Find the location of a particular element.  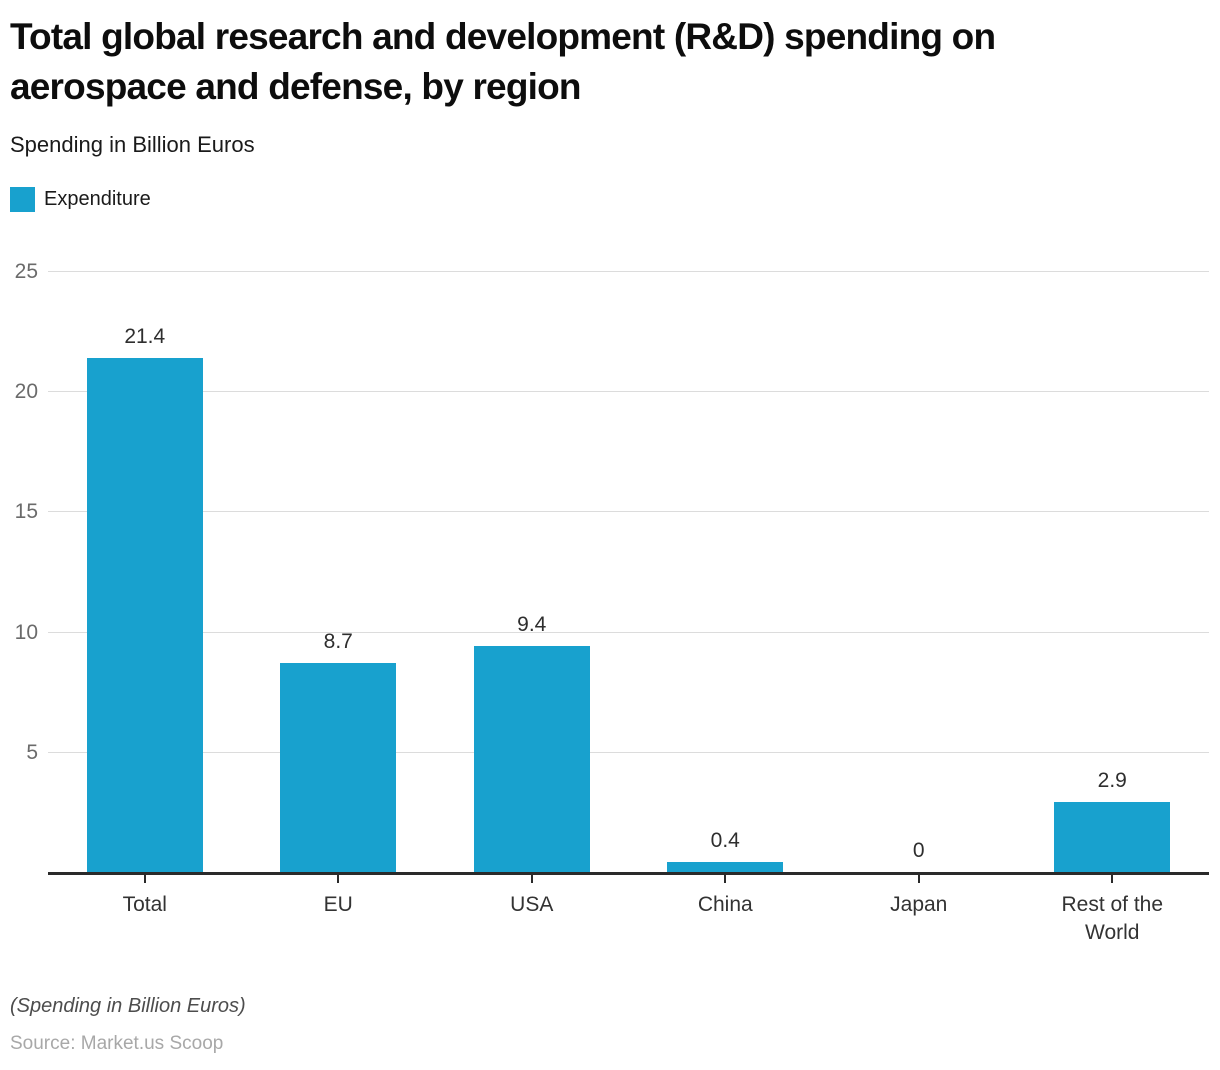

chart-subtitle: Spending in Billion Euros is located at coordinates (132, 144).